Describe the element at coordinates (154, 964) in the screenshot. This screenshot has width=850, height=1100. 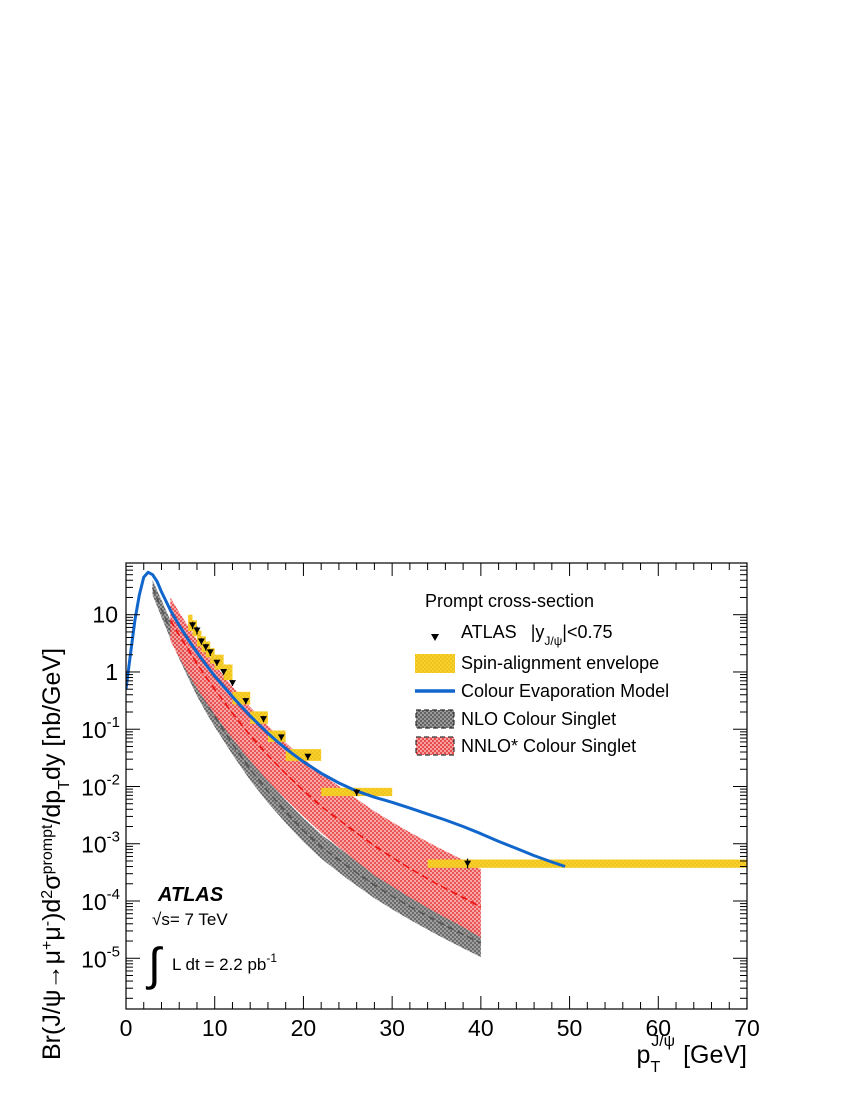
I see `integral-sign: ∫` at that location.